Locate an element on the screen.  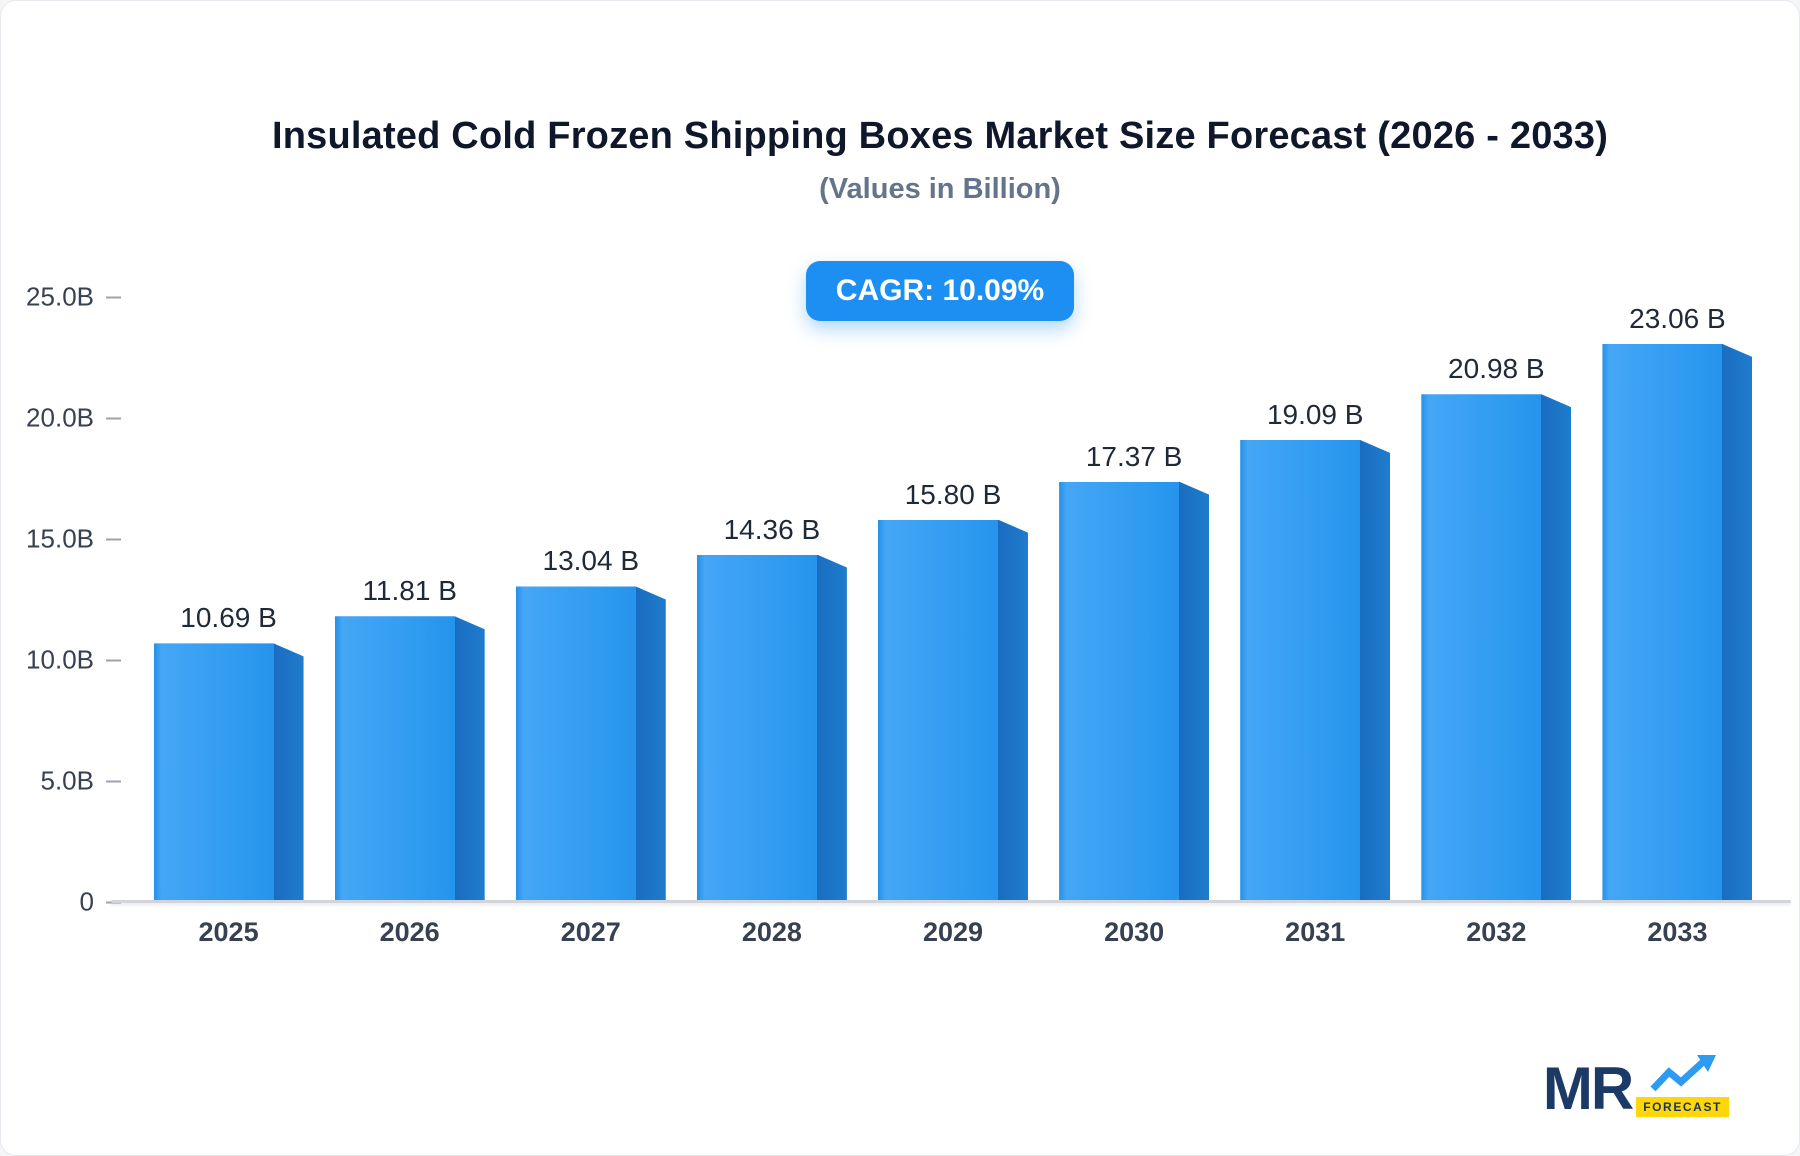
bar-group-2029: 15.80 B is located at coordinates (952, 599).